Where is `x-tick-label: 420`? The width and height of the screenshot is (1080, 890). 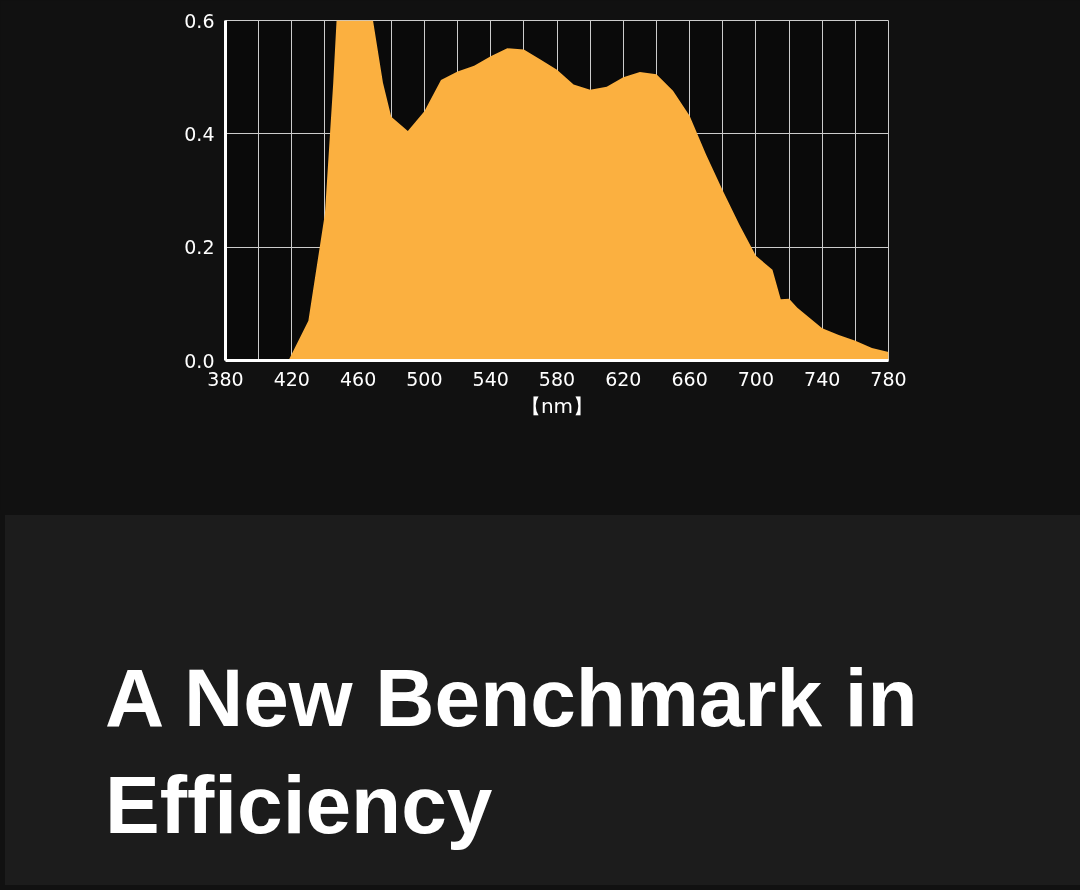
x-tick-label: 420 is located at coordinates (291, 378).